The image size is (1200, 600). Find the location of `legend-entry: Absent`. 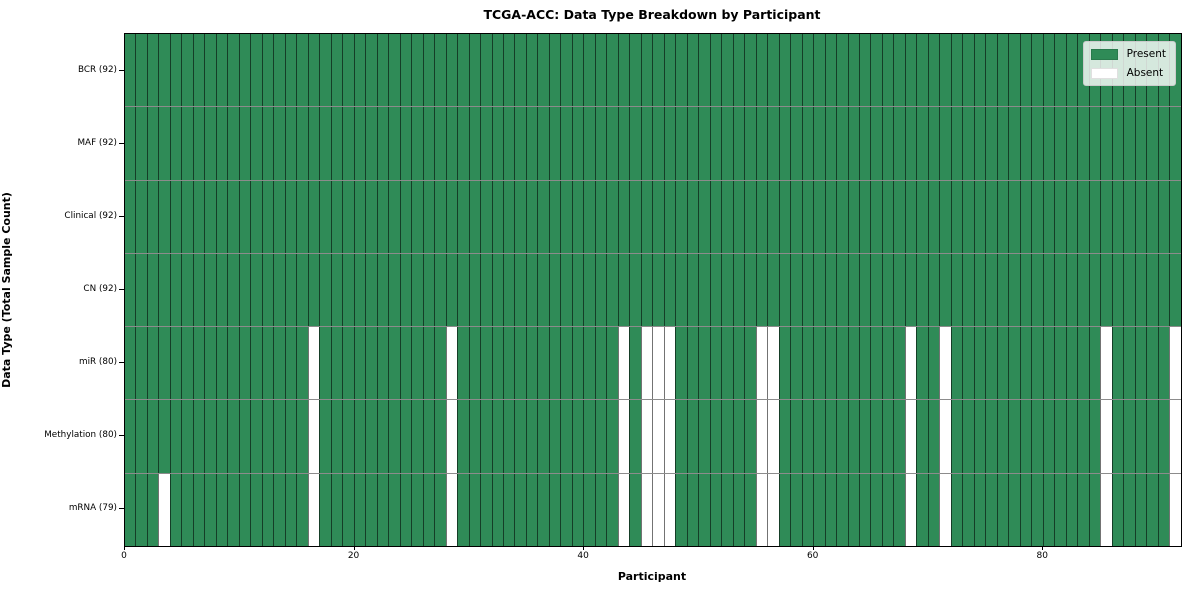

legend-entry: Absent is located at coordinates (1128, 73).